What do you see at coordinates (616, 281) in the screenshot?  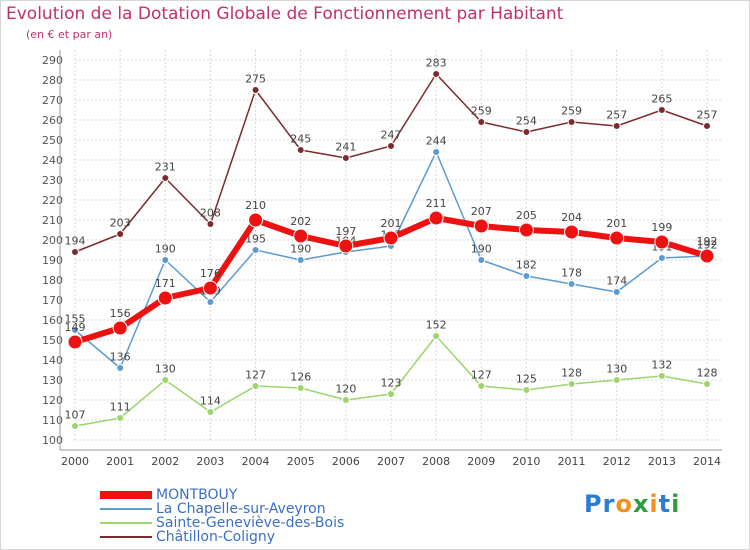 I see `data-label: 174` at bounding box center [616, 281].